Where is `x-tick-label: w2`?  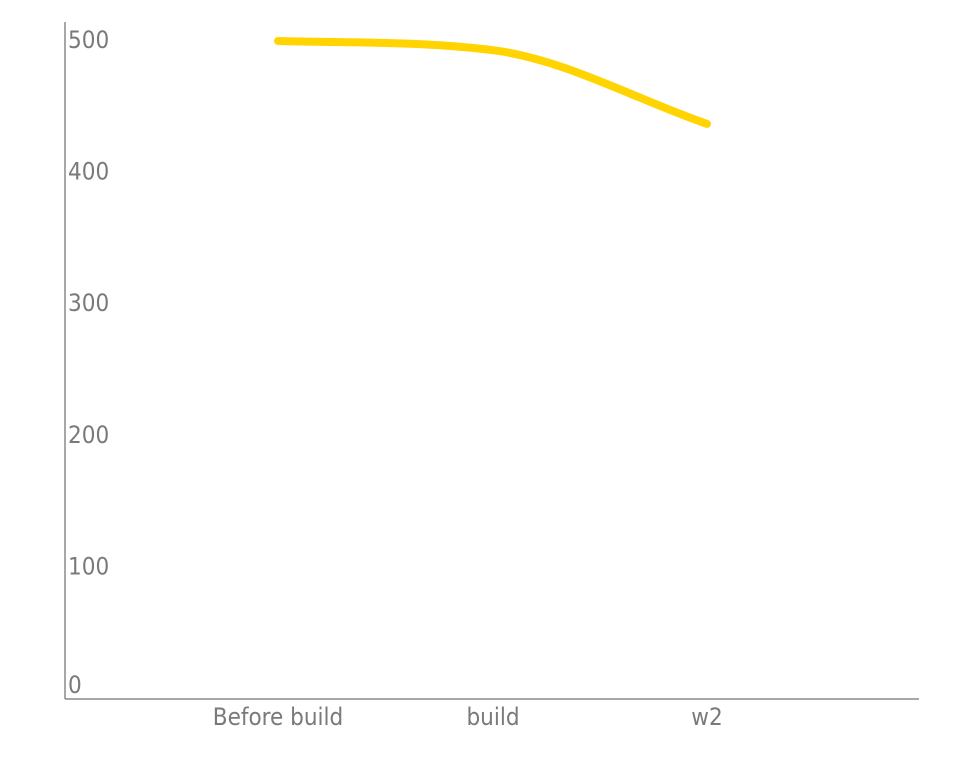 x-tick-label: w2 is located at coordinates (706, 717).